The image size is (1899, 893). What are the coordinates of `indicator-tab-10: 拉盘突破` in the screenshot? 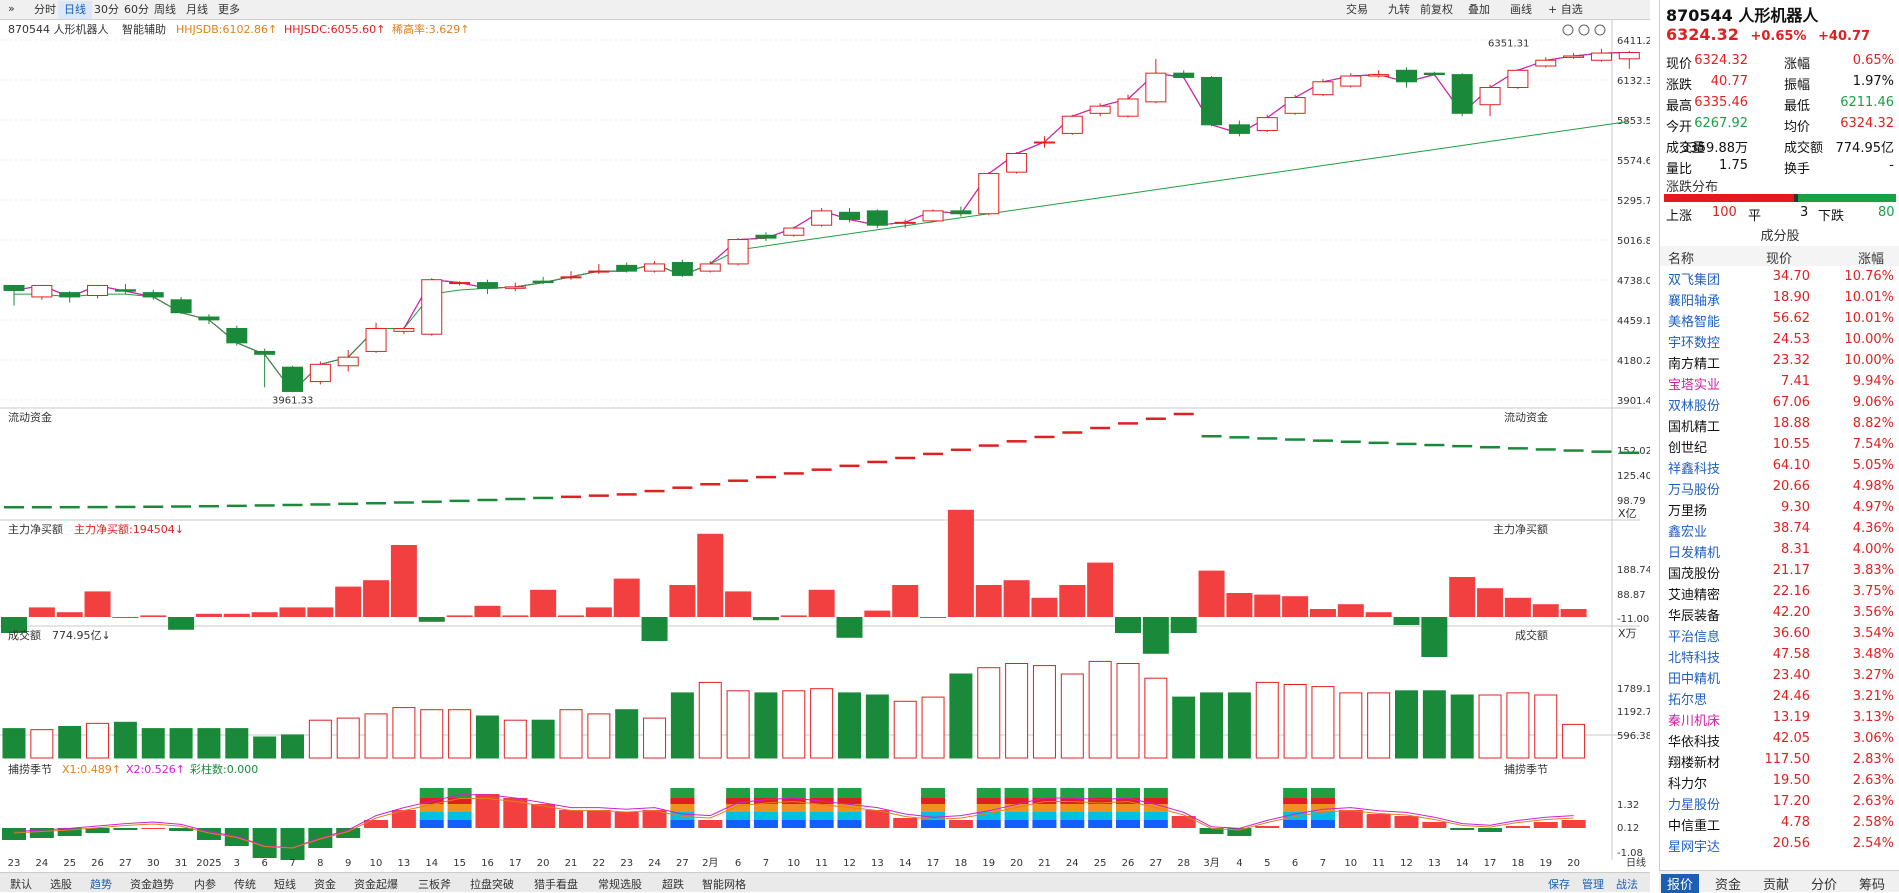 It's located at (492, 884).